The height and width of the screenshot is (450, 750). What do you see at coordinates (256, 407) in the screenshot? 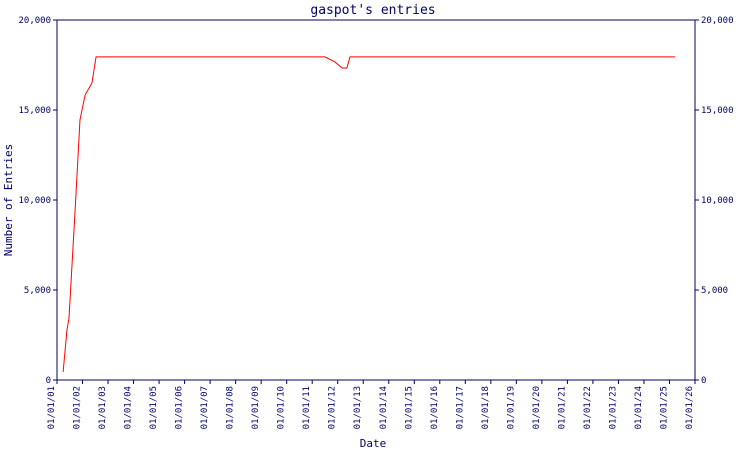
I see `x-tick-label: 01/01/09` at bounding box center [256, 407].